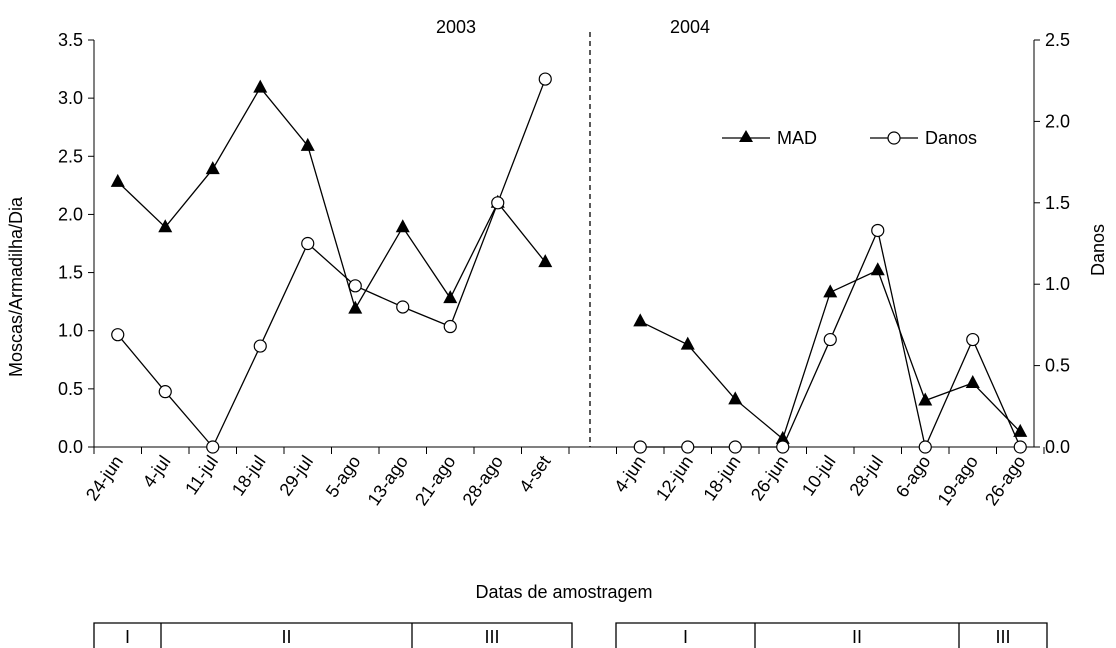  I want to click on x-tick-label: 21-ago, so click(435, 480).